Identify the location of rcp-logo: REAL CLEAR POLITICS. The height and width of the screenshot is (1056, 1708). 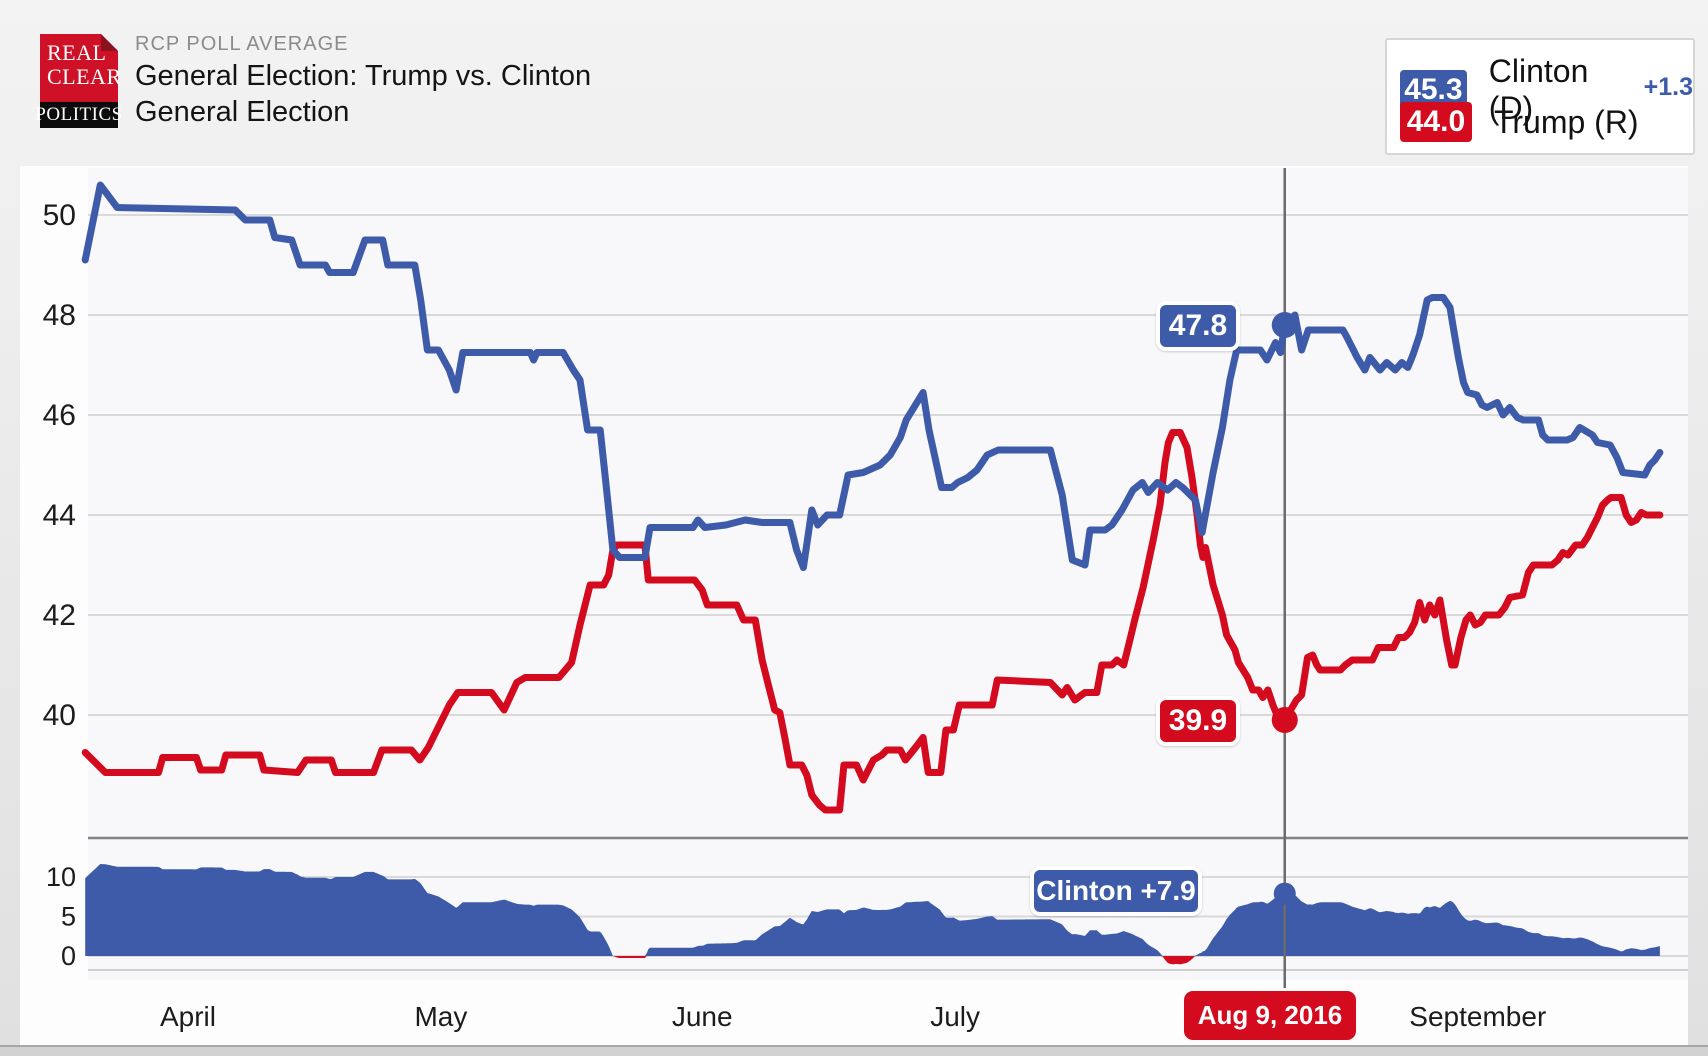
(78, 81).